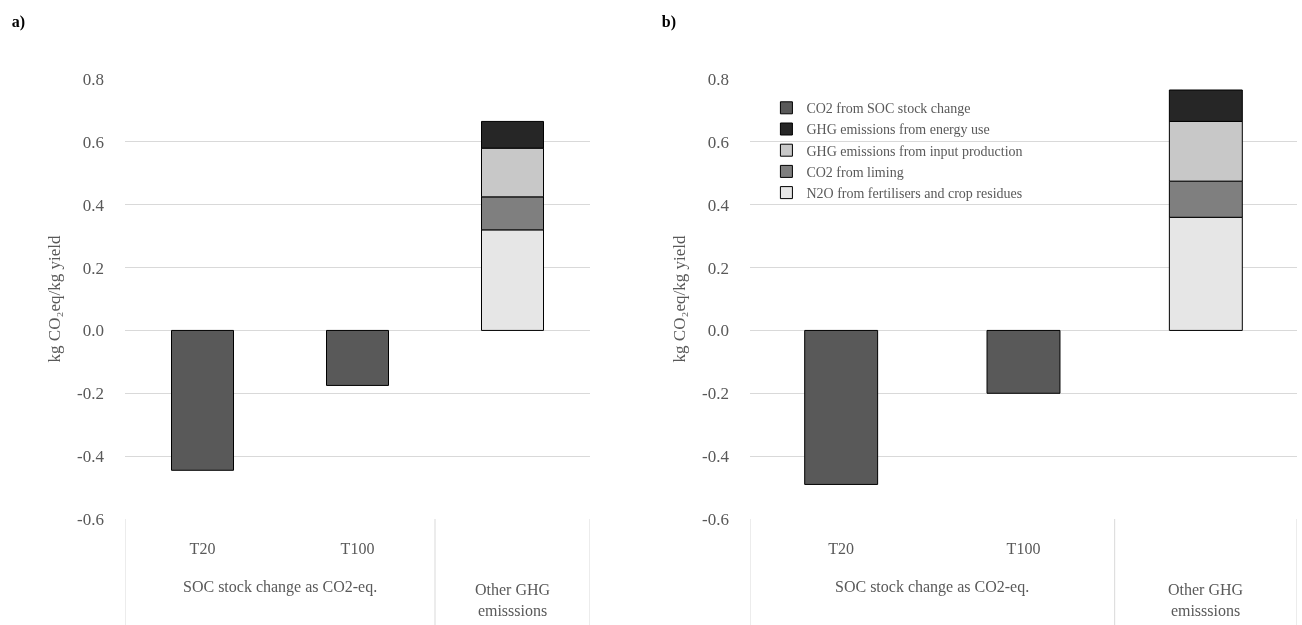 This screenshot has width=1302, height=625. Describe the element at coordinates (898, 130) in the screenshot. I see `legend-label: GHG emissions from energy use` at that location.